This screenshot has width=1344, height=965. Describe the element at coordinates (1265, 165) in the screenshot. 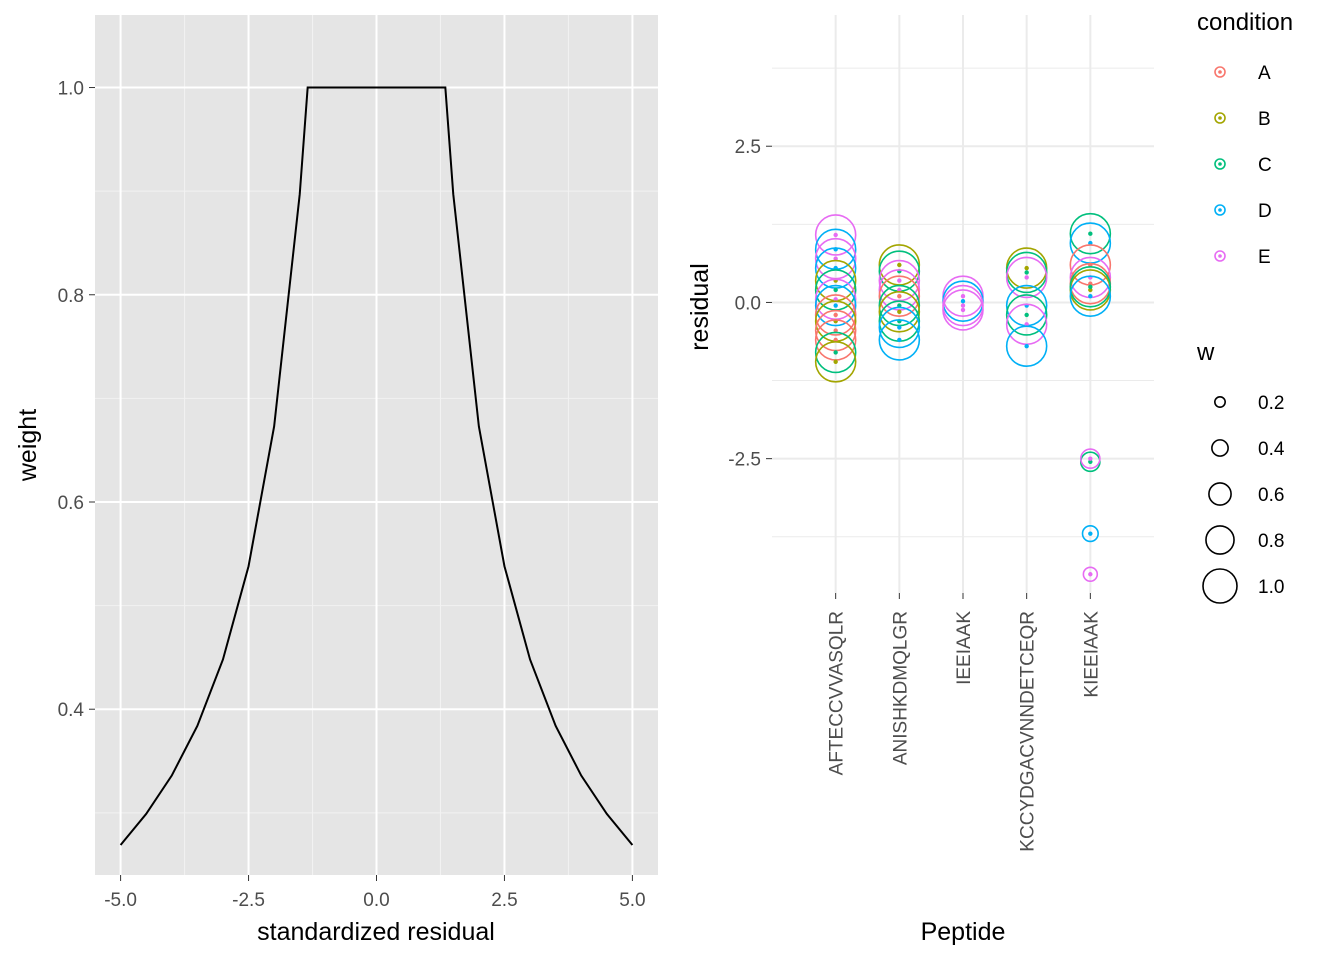

I see `color-legend-label: C` at that location.